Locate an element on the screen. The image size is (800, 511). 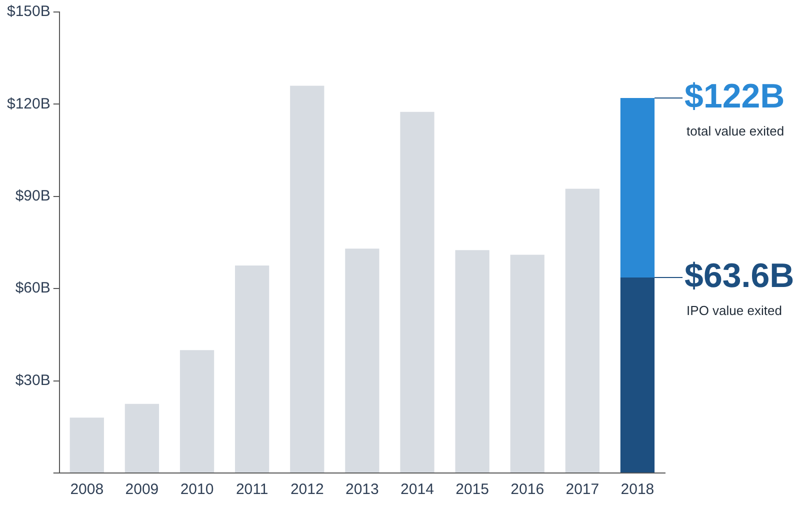
x-tick-label: 2017 is located at coordinates (583, 489).